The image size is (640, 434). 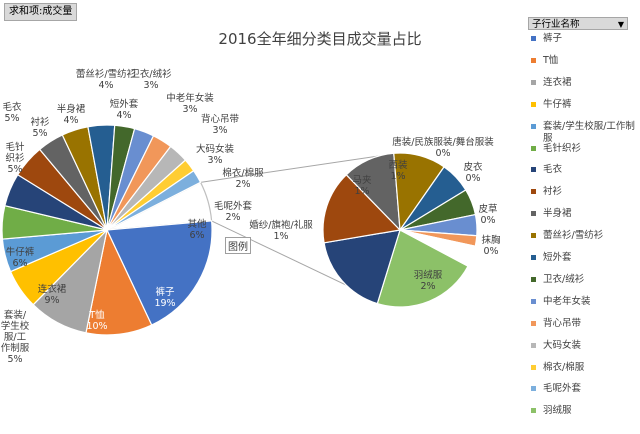 What do you see at coordinates (589, 132) in the screenshot?
I see `legend-label: 套装/学生校服/工作制服` at bounding box center [589, 132].